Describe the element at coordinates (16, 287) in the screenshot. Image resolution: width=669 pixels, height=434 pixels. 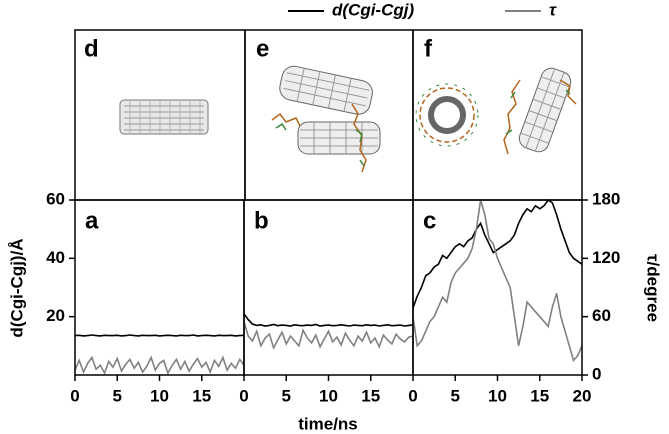
I see `y-axis-label: d(Cgi-Cgj)/Å` at that location.